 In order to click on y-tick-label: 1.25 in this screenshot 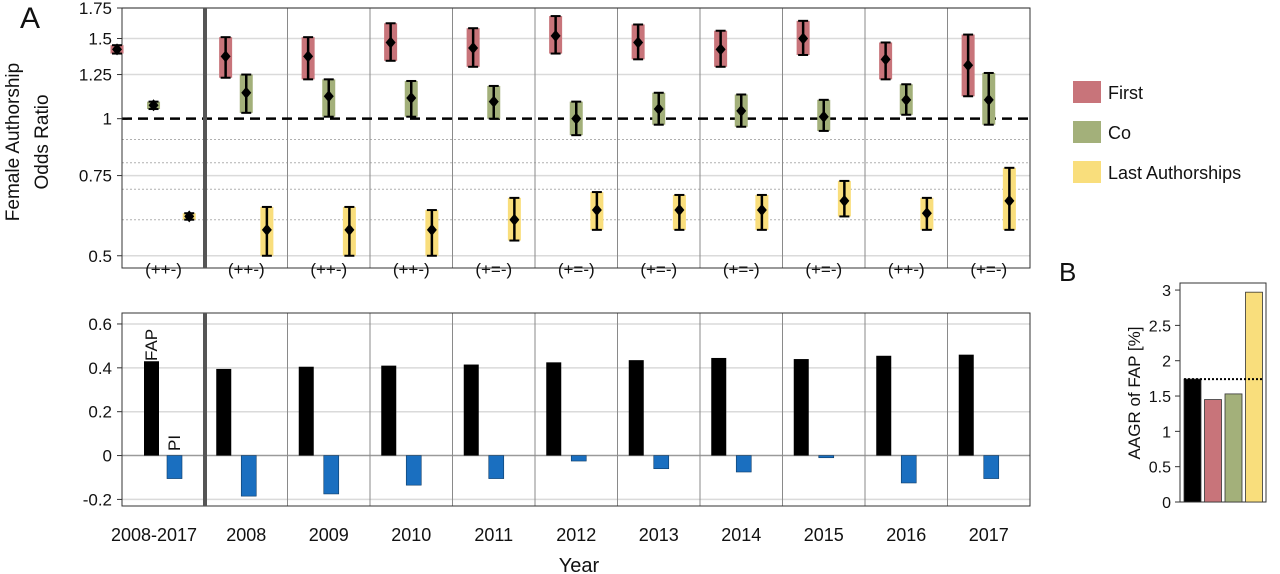, I will do `click(95, 75)`.